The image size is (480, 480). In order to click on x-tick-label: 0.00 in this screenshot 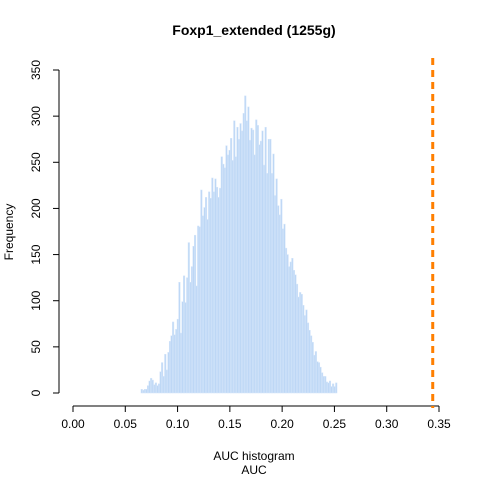, I will do `click(73, 424)`.